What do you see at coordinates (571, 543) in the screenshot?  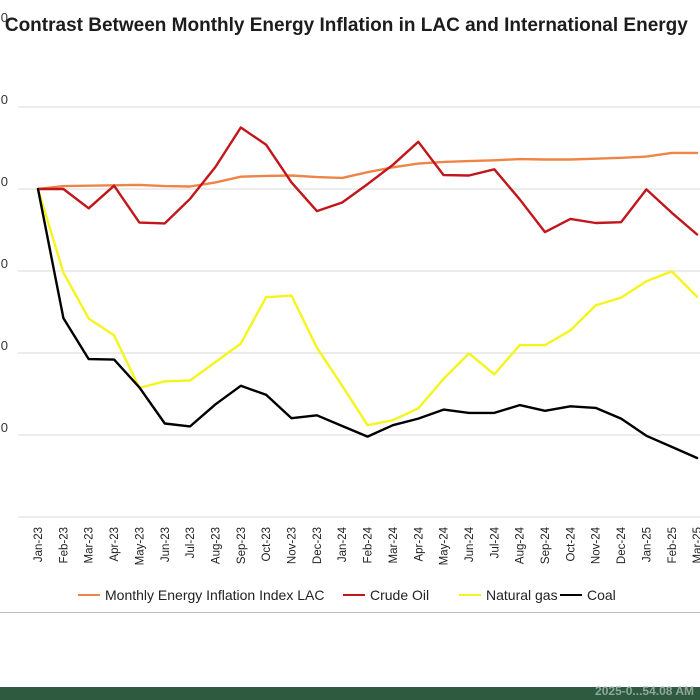 I see `x-tick-label: Oct-24` at bounding box center [571, 543].